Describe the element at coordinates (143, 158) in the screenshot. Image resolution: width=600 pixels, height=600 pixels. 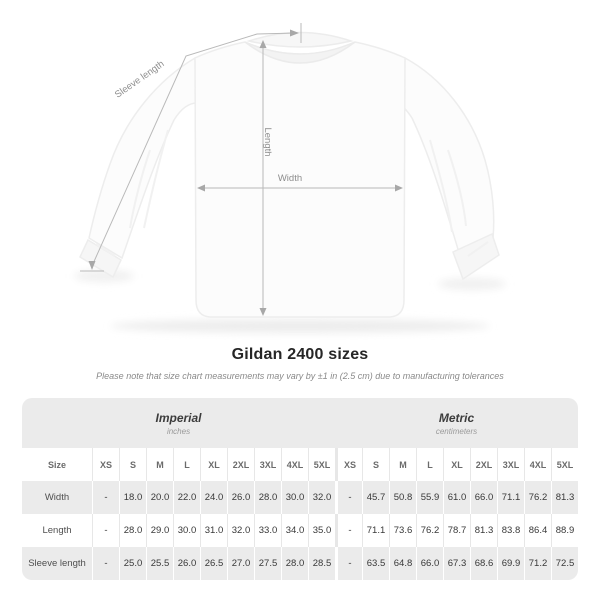
I see `left-sleeve` at that location.